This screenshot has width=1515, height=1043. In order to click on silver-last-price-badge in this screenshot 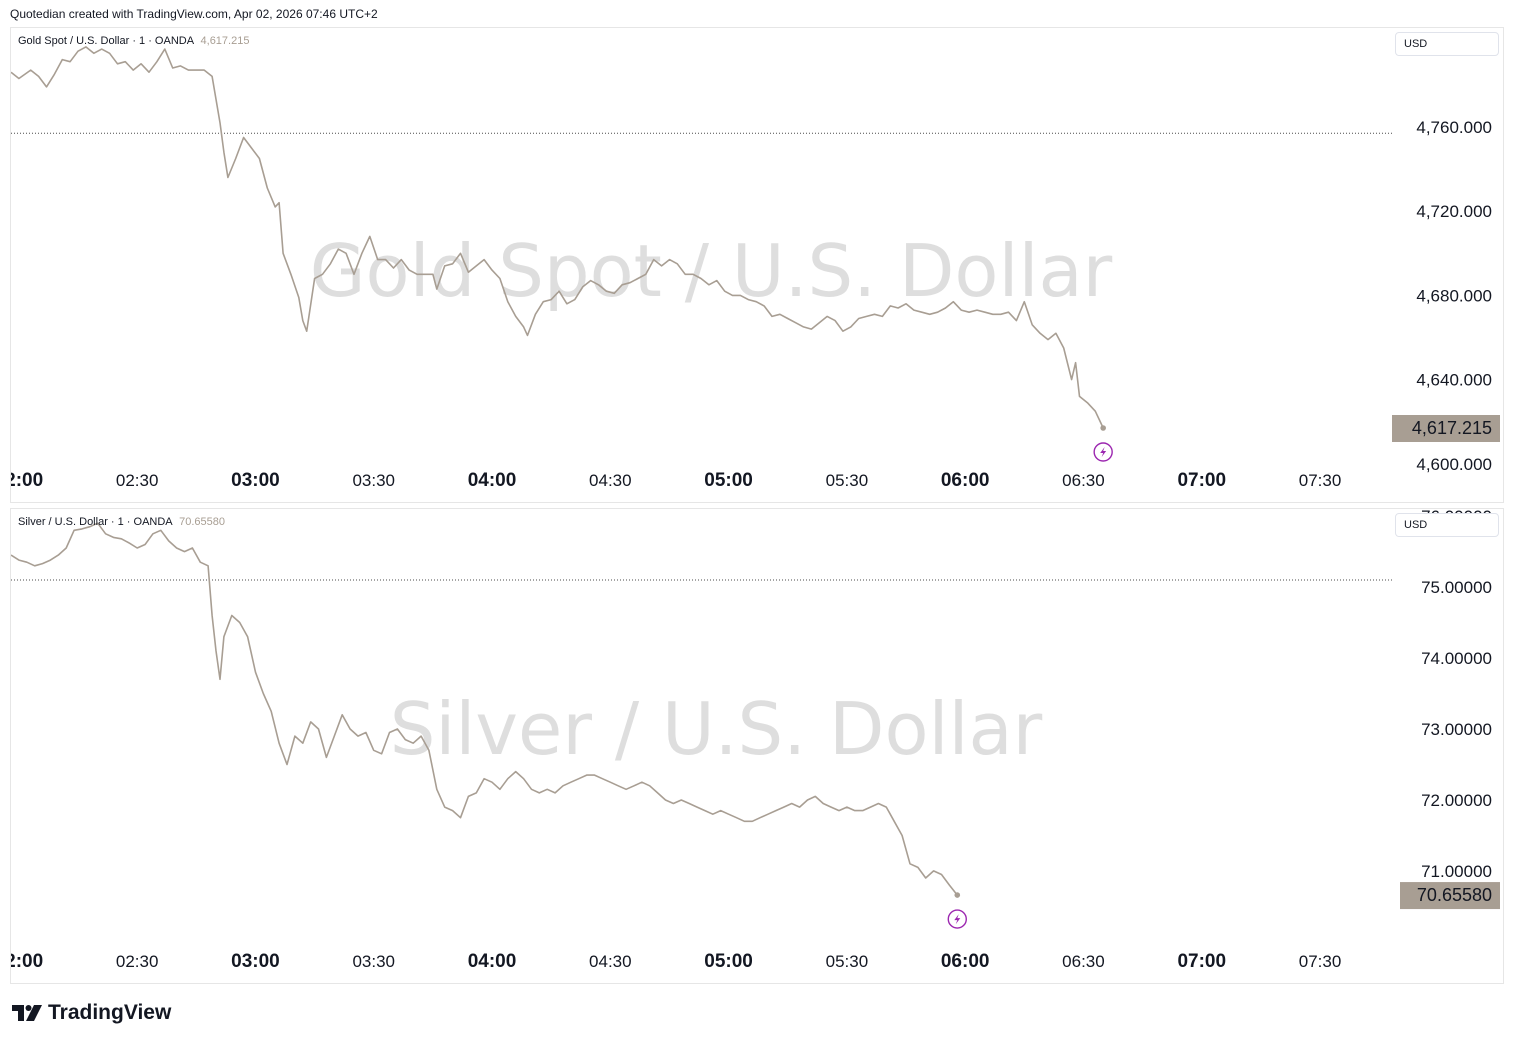, I will do `click(1450, 896)`.